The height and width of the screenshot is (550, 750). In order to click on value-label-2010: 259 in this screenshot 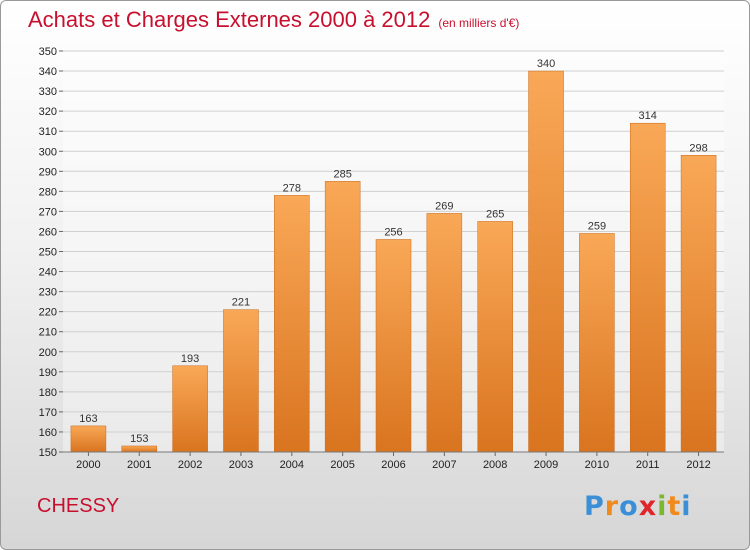, I will do `click(597, 226)`.